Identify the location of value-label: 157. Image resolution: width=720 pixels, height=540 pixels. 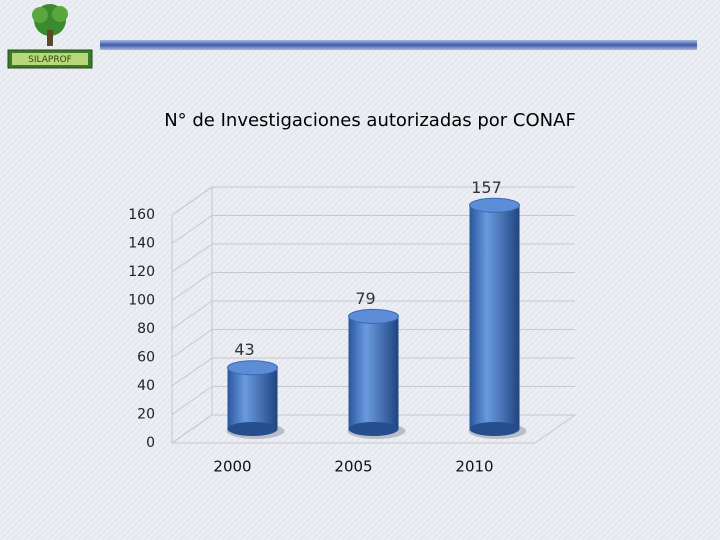
(486, 187).